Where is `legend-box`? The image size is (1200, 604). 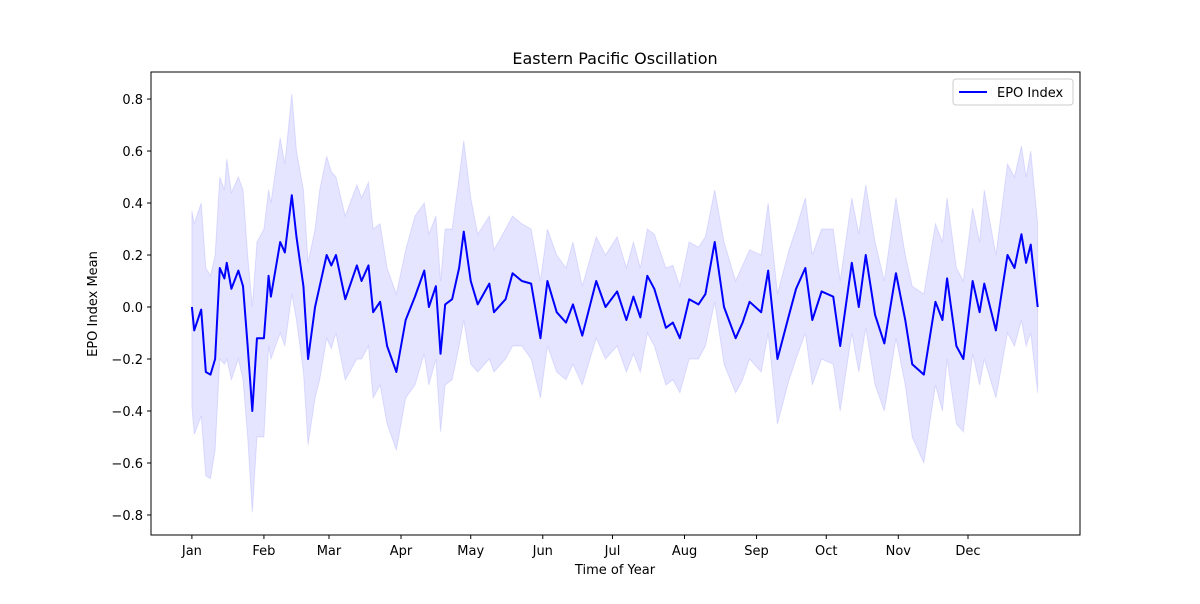
legend-box is located at coordinates (1013, 92).